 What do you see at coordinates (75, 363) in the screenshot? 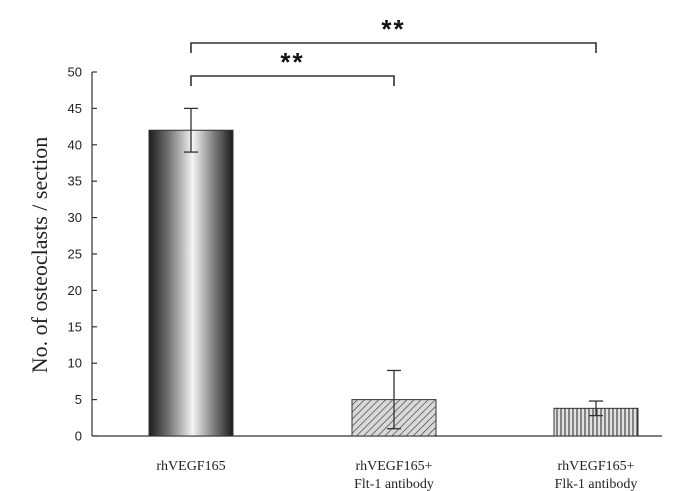
I see `y-tick-label: 10` at bounding box center [75, 363].